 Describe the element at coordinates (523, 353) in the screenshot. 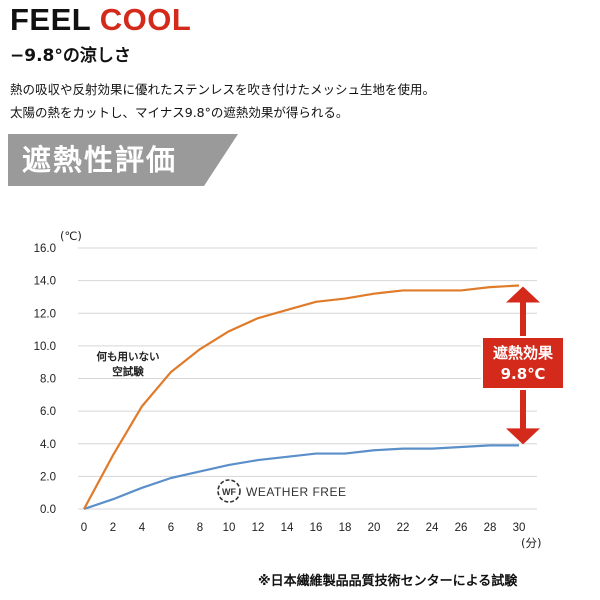

I see `difference-callout-title: 遮熱効果` at that location.